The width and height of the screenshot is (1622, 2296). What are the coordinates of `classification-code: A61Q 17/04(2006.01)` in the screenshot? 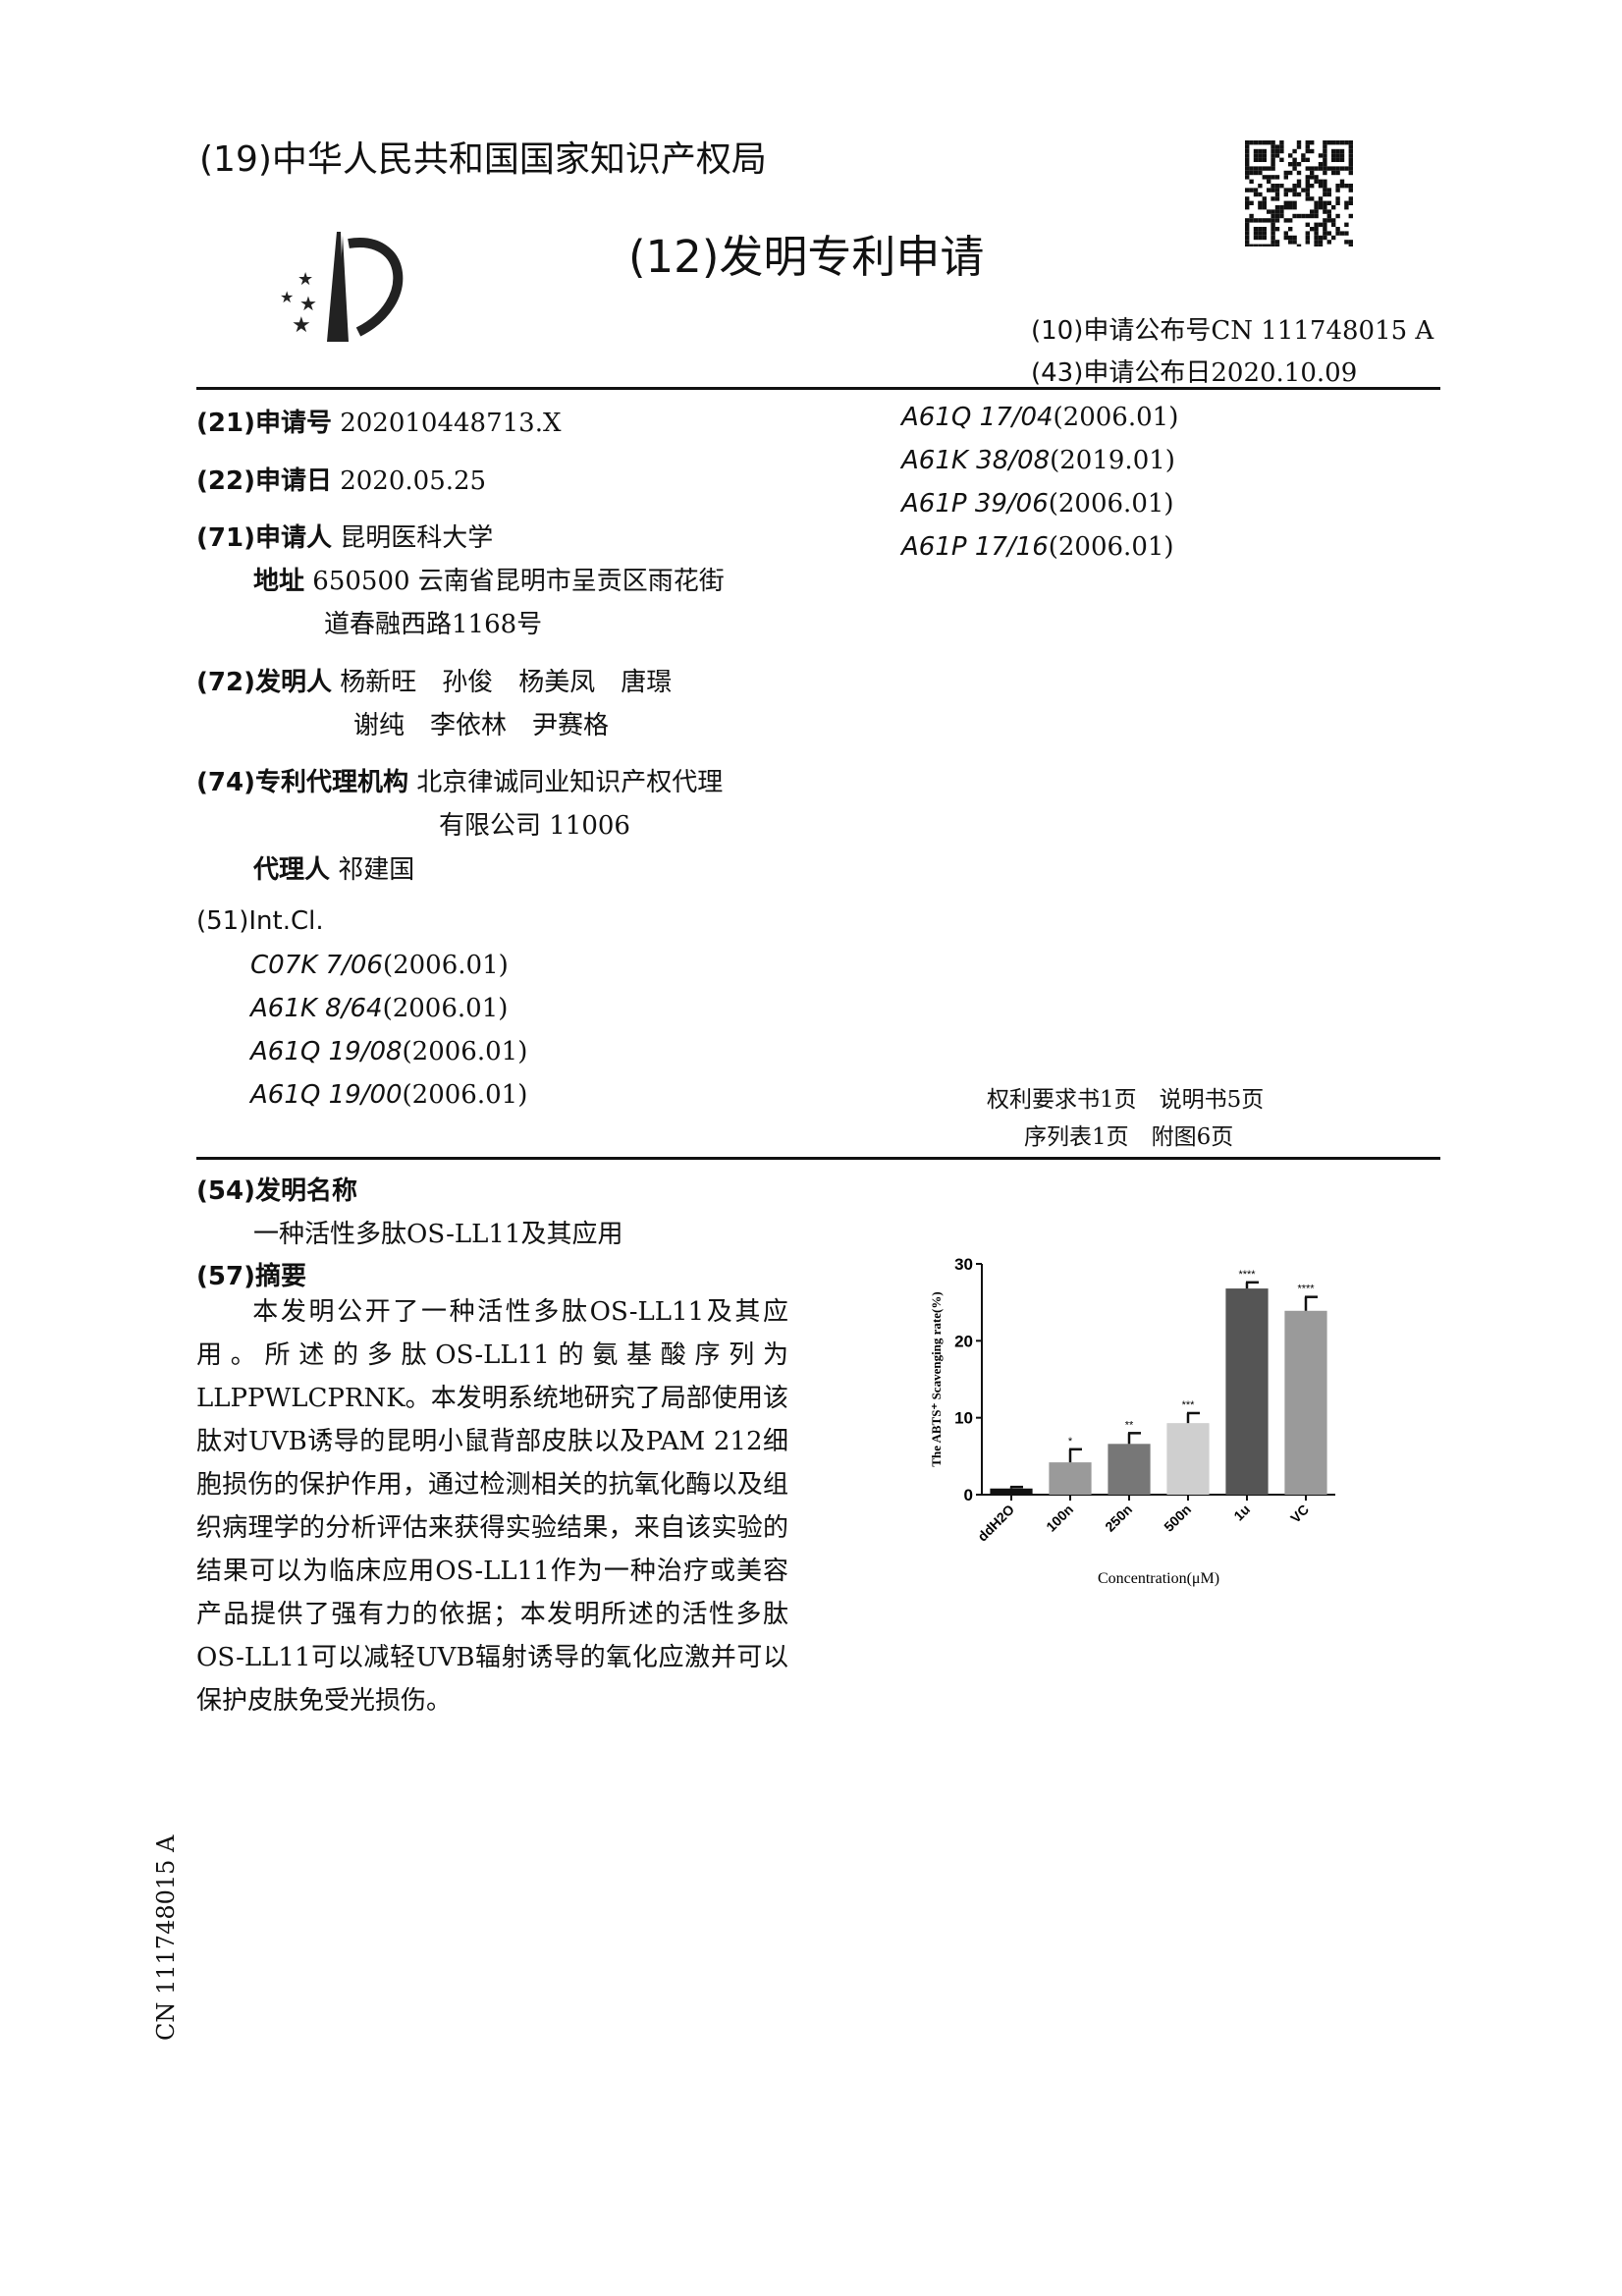 It's located at (1039, 417).